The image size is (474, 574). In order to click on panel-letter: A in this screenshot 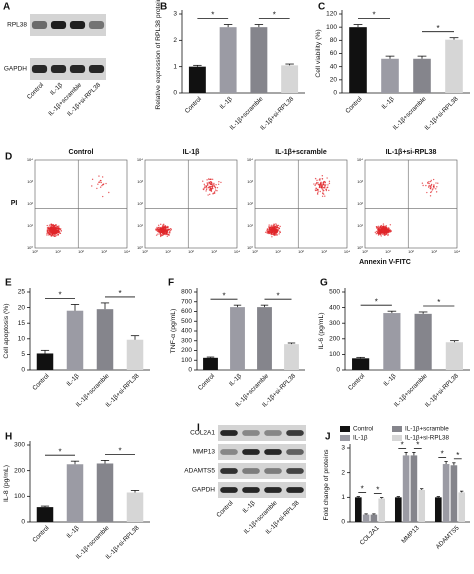, I will do `click(6, 7)`.